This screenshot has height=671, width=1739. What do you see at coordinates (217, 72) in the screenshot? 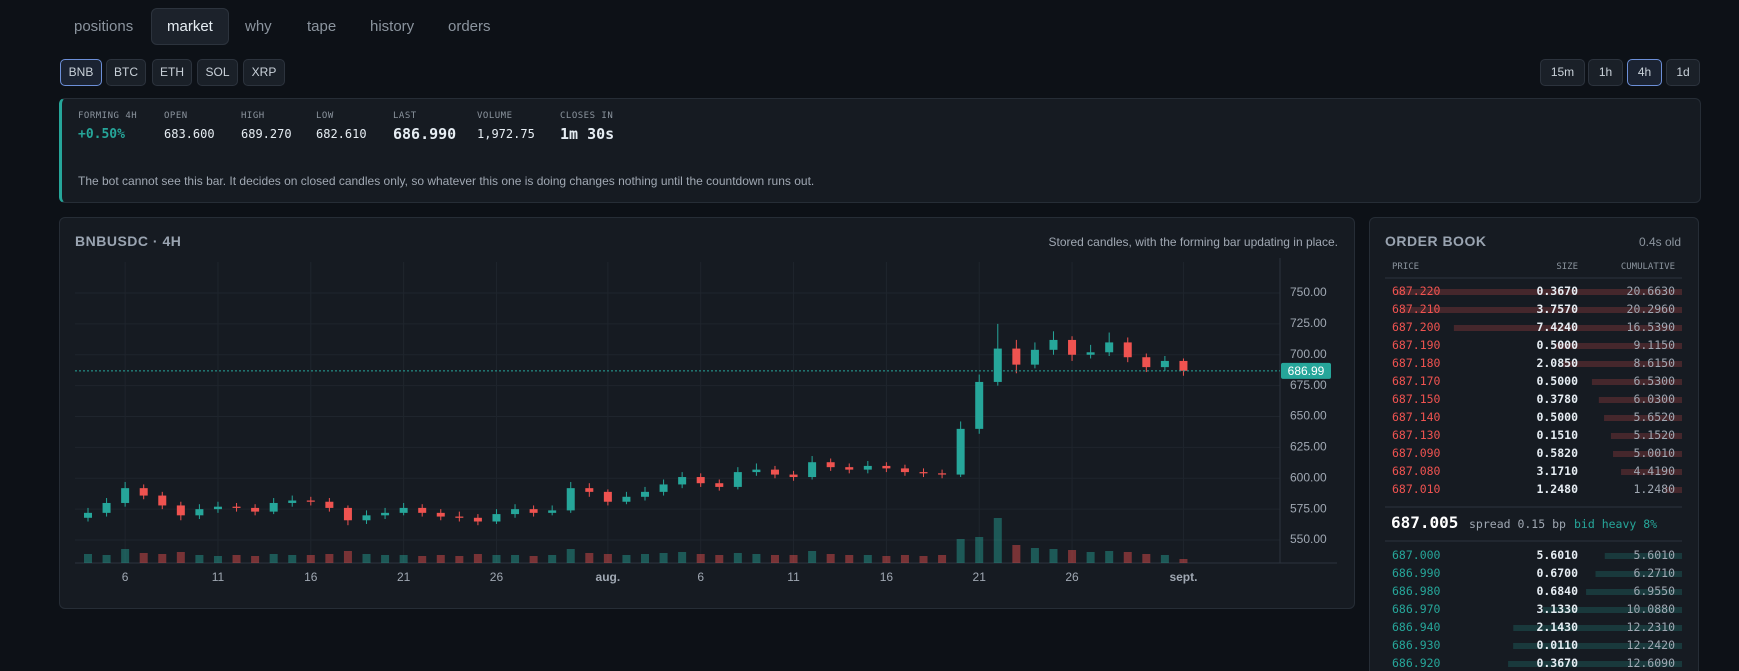
I see `symbol-button: SOL` at bounding box center [217, 72].